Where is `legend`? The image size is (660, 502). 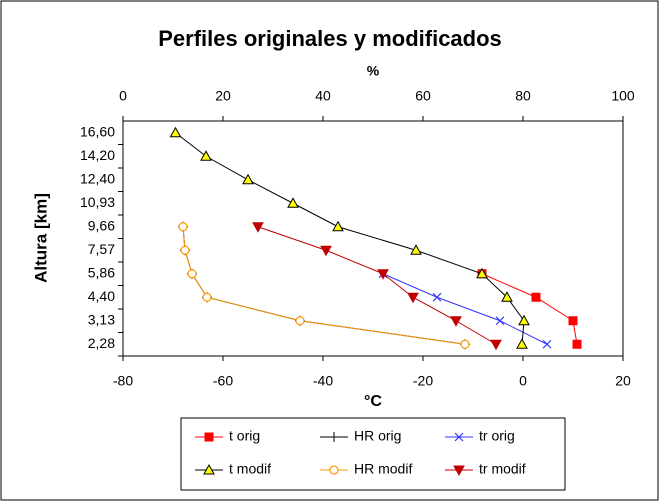
legend is located at coordinates (373, 454).